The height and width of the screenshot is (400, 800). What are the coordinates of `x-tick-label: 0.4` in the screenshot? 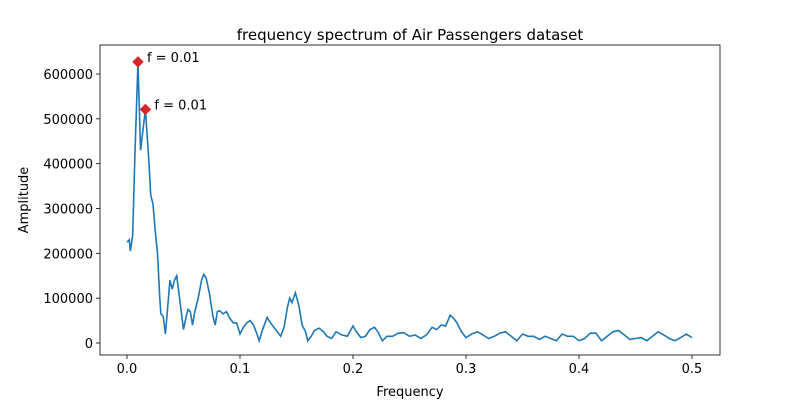 It's located at (579, 369).